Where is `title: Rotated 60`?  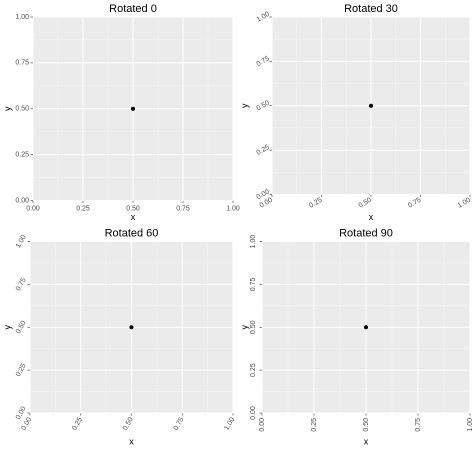
title: Rotated 60 is located at coordinates (132, 233).